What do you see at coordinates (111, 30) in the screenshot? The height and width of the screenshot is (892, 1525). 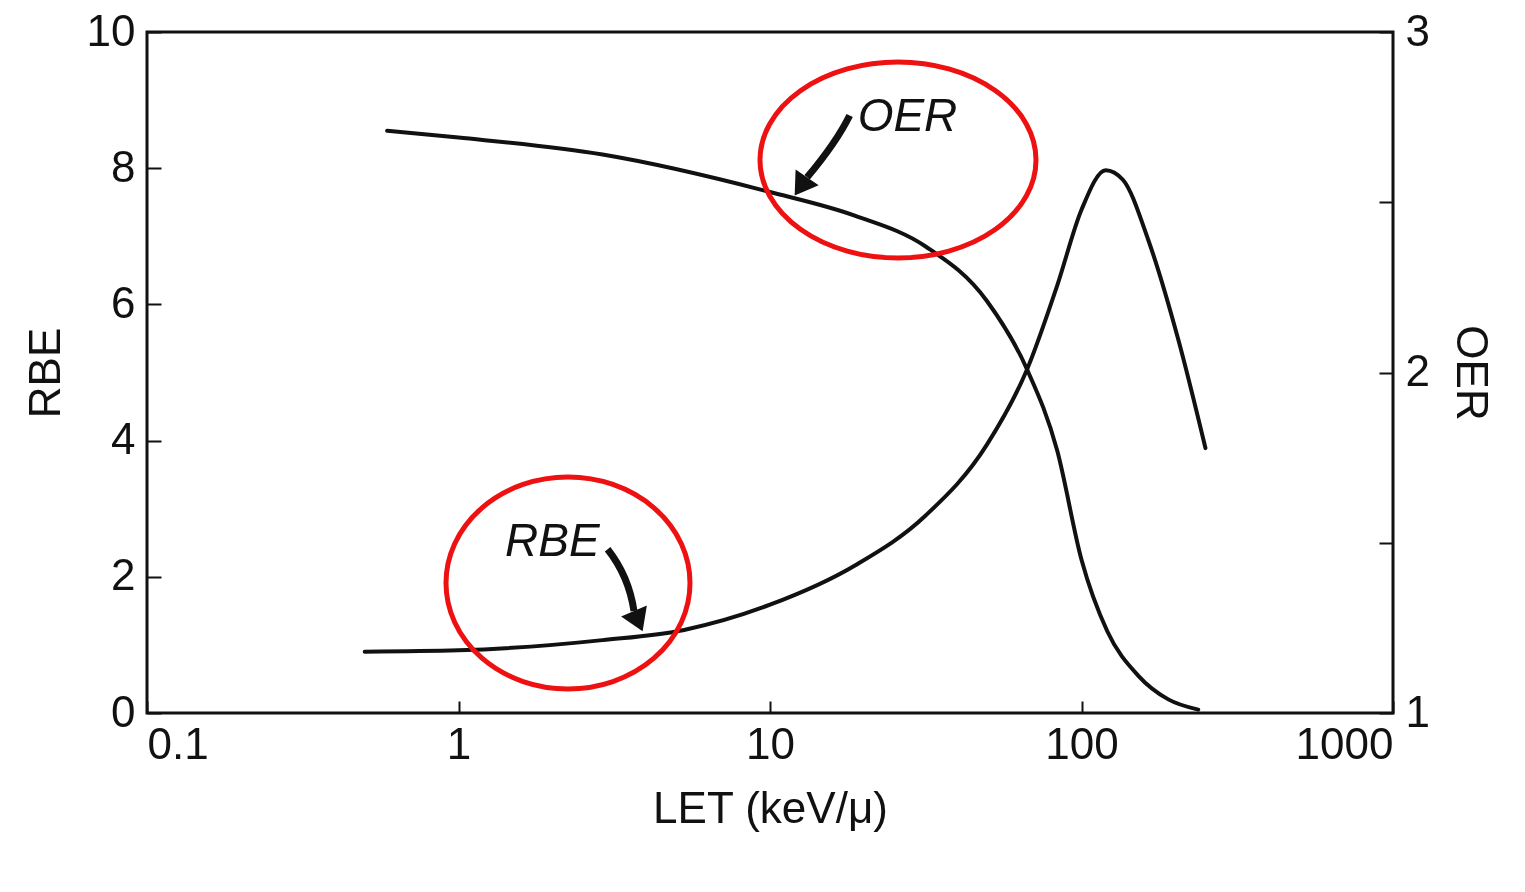 I see `y-tick-label: 10` at bounding box center [111, 30].